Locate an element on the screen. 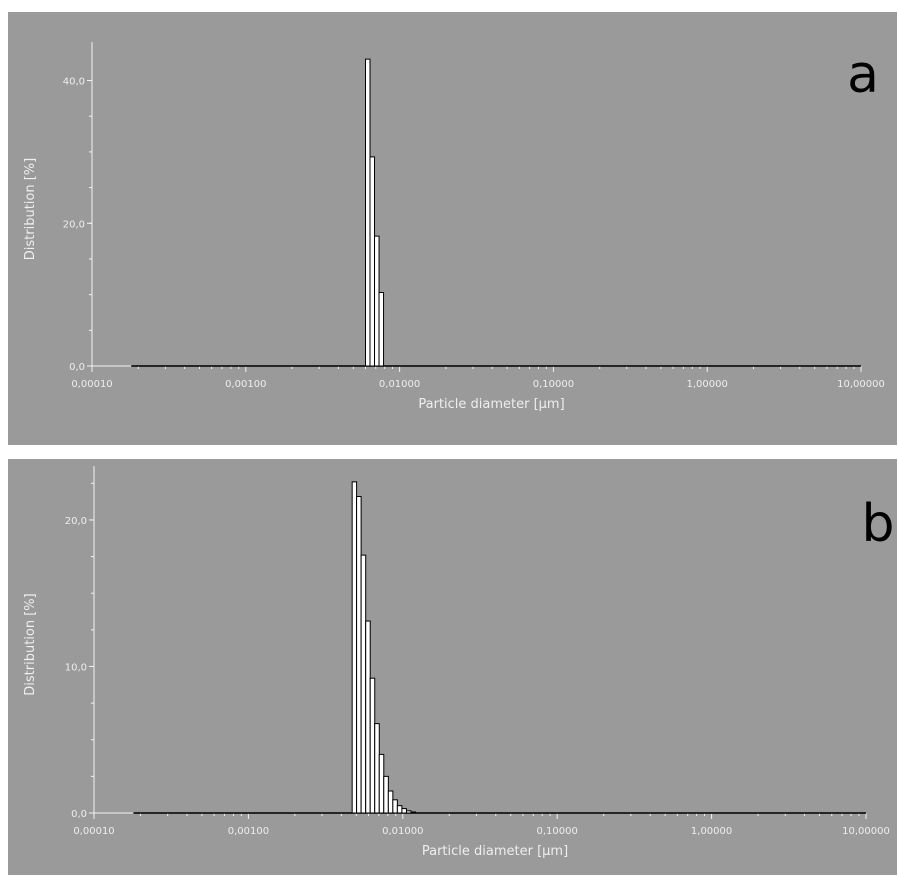  panel-label: a is located at coordinates (863, 75).